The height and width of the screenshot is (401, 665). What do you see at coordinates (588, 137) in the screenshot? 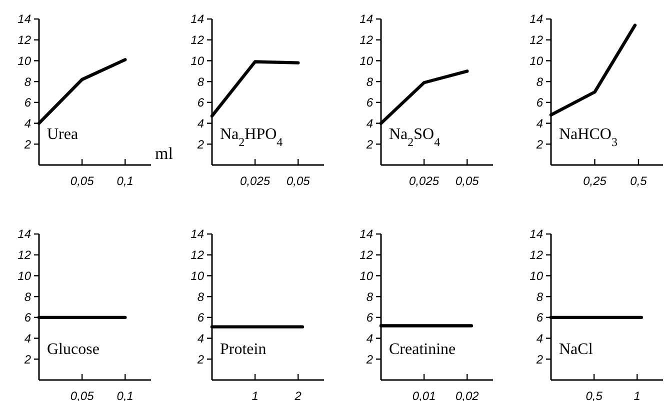
I see `annotation: NaHCO$_{3}$` at bounding box center [588, 137].